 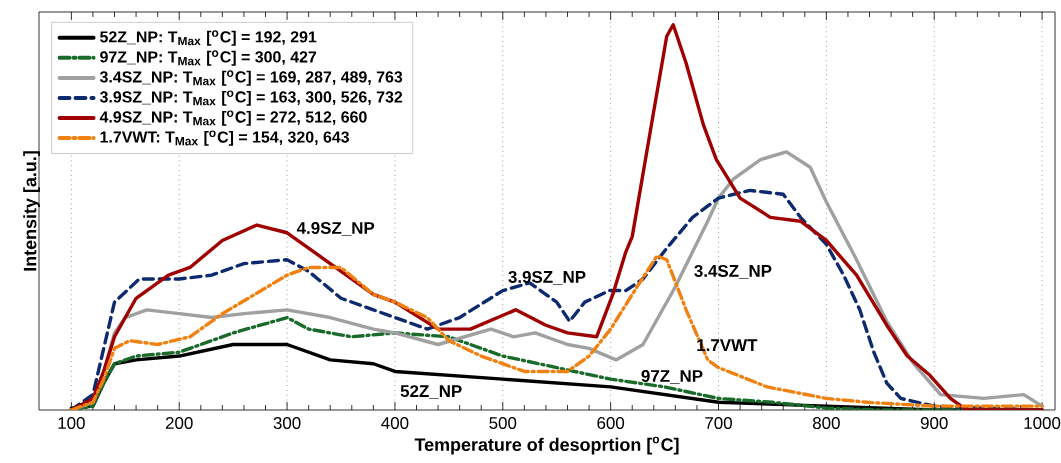 I want to click on legend-label: 3.4SZ_NP: T$_{Max}$ [$^{o}$C] = 169, 287, 489, 763, so click(x=251, y=78).